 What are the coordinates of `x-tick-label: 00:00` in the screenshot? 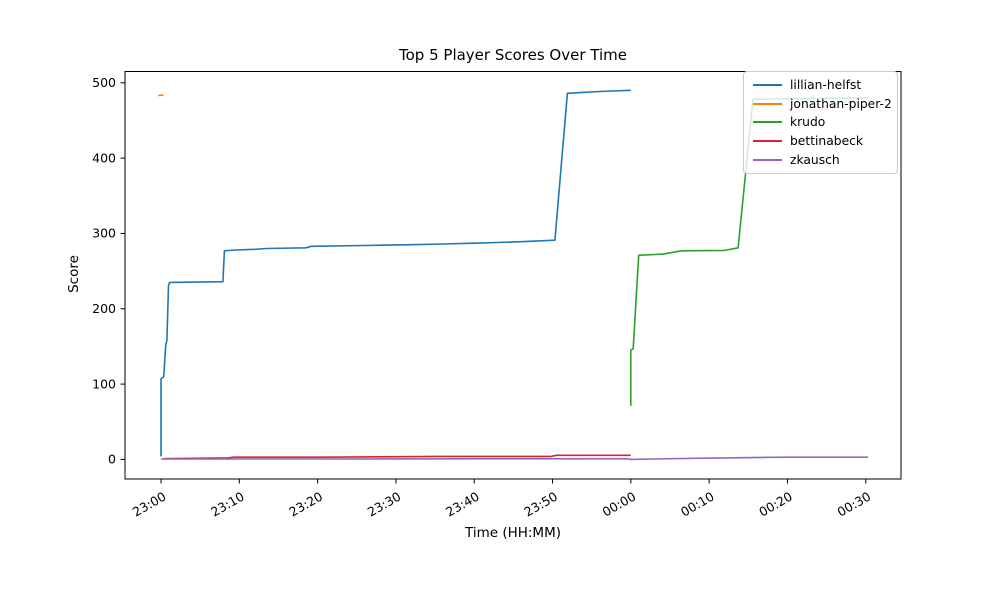 It's located at (619, 504).